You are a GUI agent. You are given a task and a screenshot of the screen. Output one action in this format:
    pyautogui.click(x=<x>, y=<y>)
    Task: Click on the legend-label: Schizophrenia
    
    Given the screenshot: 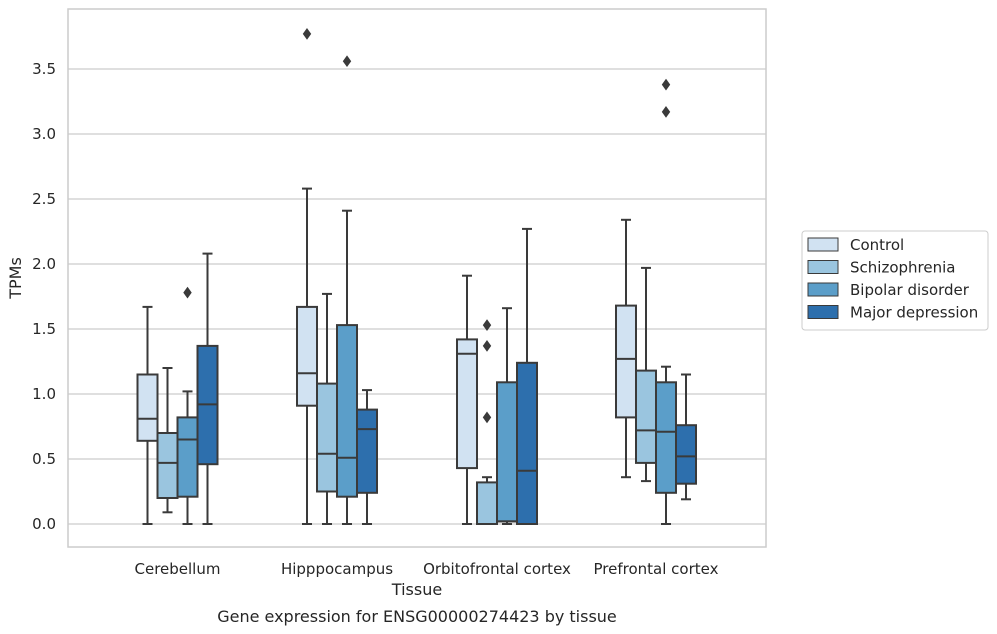 What is the action you would take?
    pyautogui.click(x=902, y=268)
    